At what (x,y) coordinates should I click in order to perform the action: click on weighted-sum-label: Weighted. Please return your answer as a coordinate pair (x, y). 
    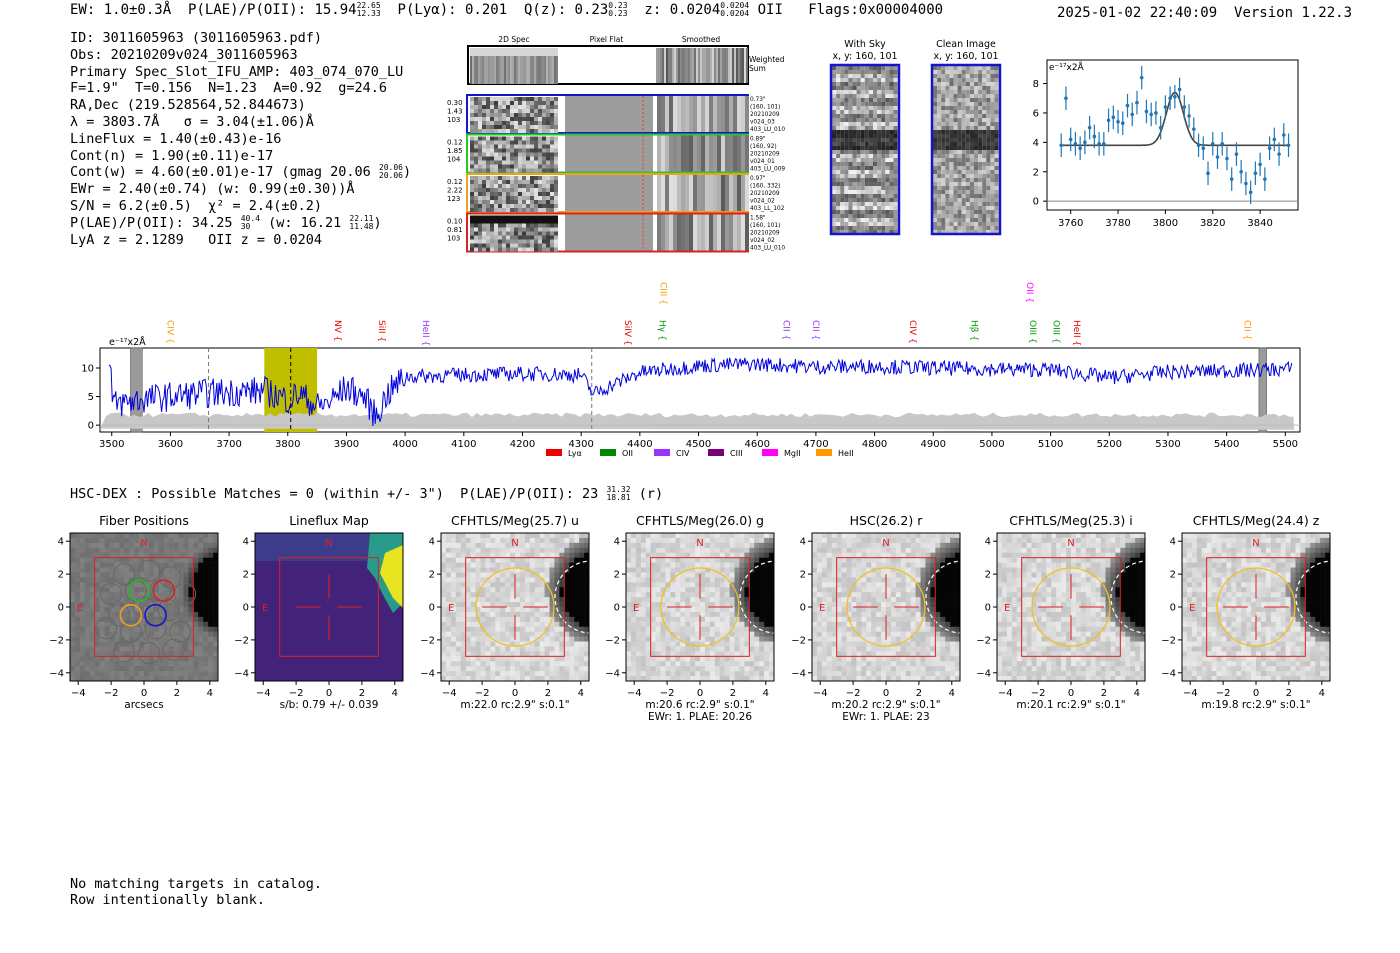
    Looking at the image, I should click on (767, 59).